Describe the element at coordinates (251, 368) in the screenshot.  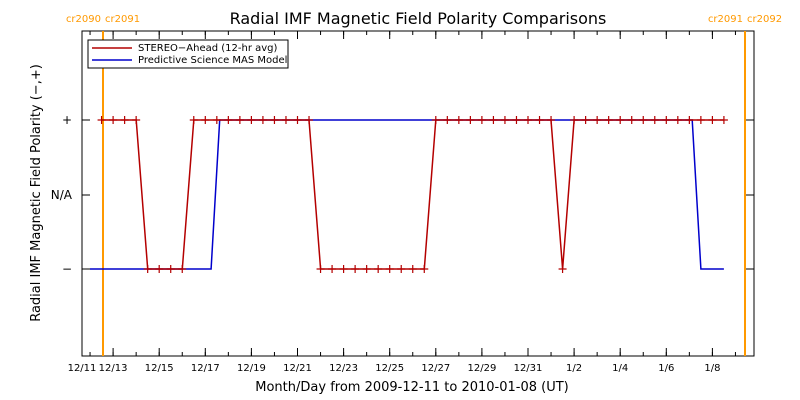
I see `x-tick-label: 12/19` at that location.